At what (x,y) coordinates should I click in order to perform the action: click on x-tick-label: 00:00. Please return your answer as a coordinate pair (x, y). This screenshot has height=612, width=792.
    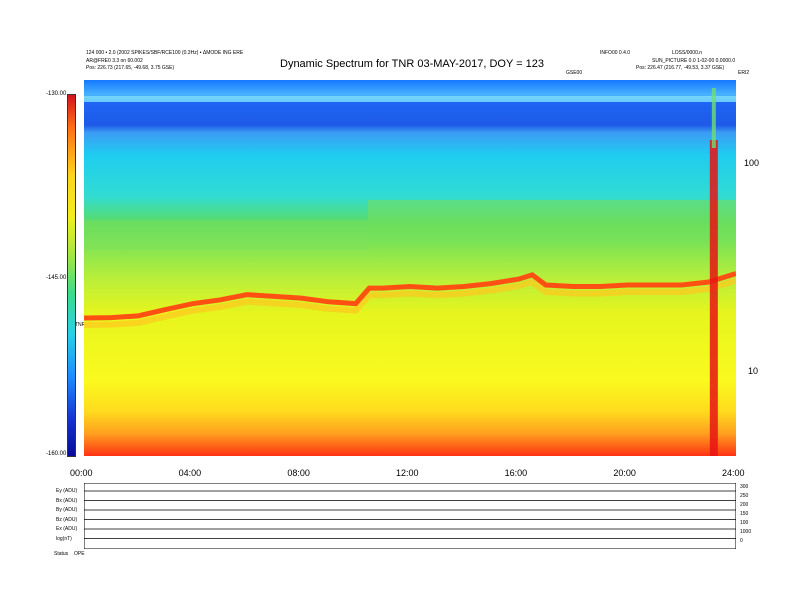
    Looking at the image, I should click on (81, 473).